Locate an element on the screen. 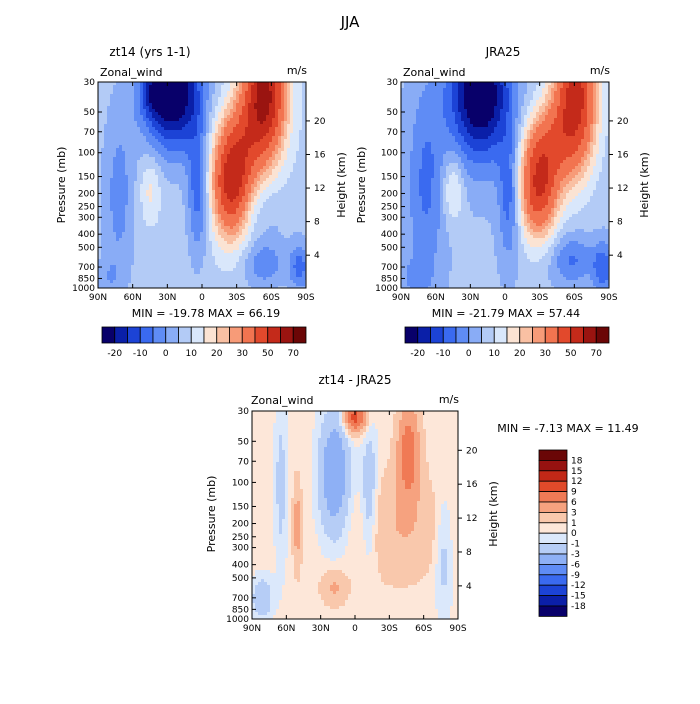 Image resolution: width=700 pixels, height=704 pixels. y2-tick-label: 8 is located at coordinates (317, 223).